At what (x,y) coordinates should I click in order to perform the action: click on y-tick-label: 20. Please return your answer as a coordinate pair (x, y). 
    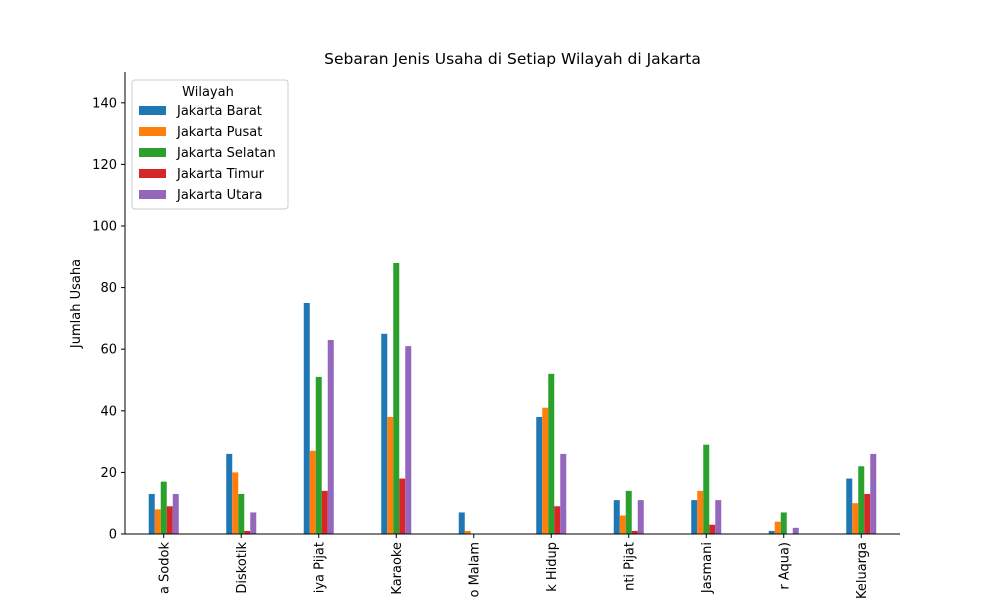
    Looking at the image, I should click on (108, 473).